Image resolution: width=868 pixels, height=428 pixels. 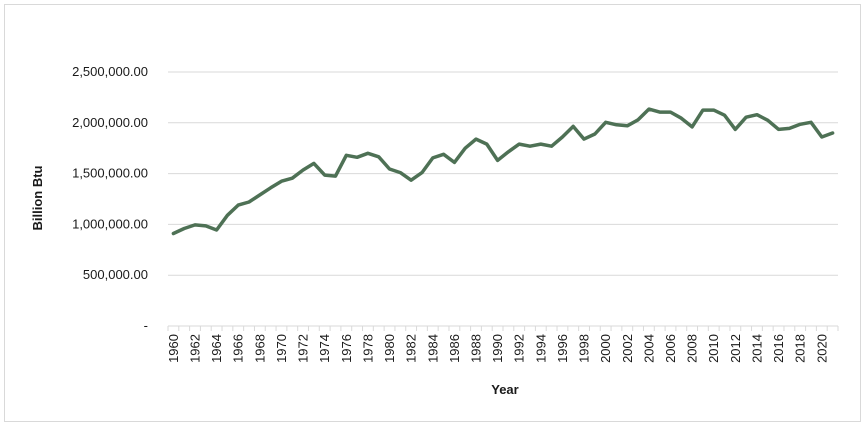 I want to click on x-tick-label: 1960, so click(x=173, y=348).